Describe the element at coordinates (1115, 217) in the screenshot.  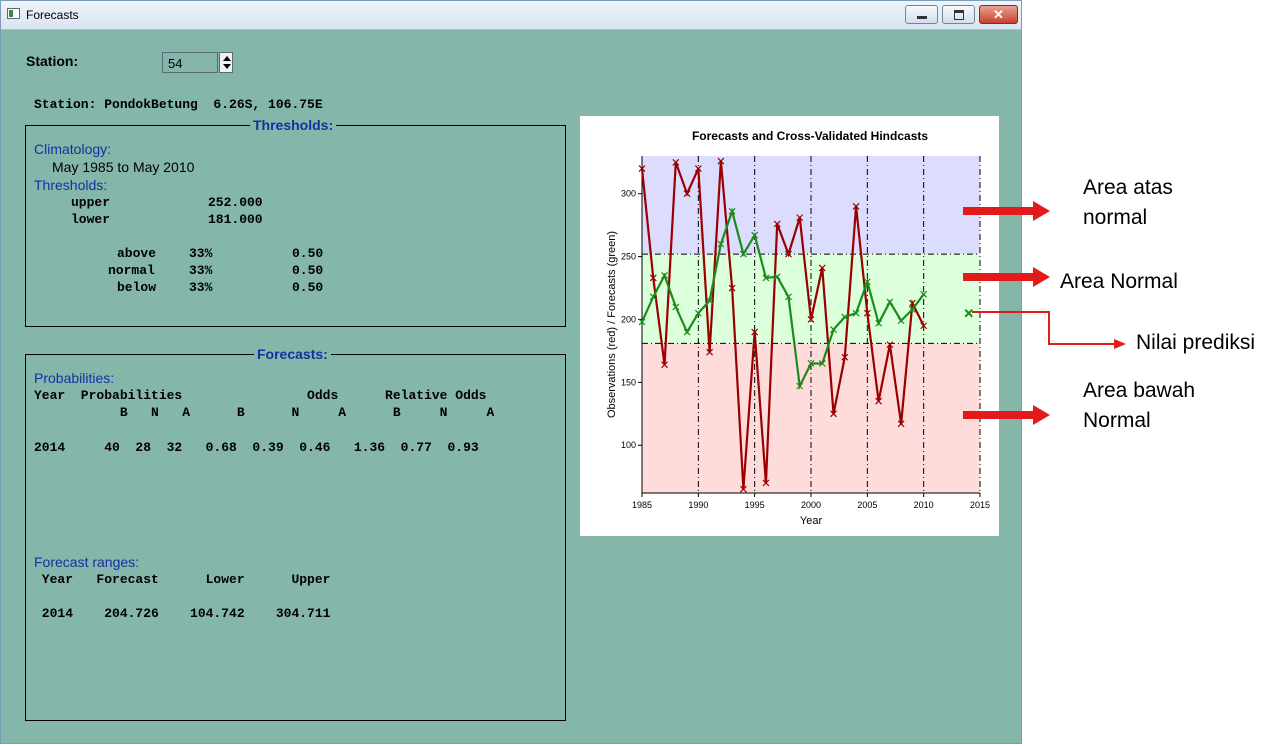
I see `annotation-above-line2: normal` at that location.